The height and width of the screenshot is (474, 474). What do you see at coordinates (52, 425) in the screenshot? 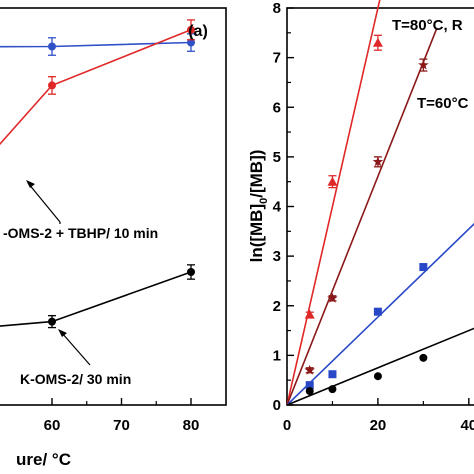
I see `left-x-tick-label-60: 60` at bounding box center [52, 425].